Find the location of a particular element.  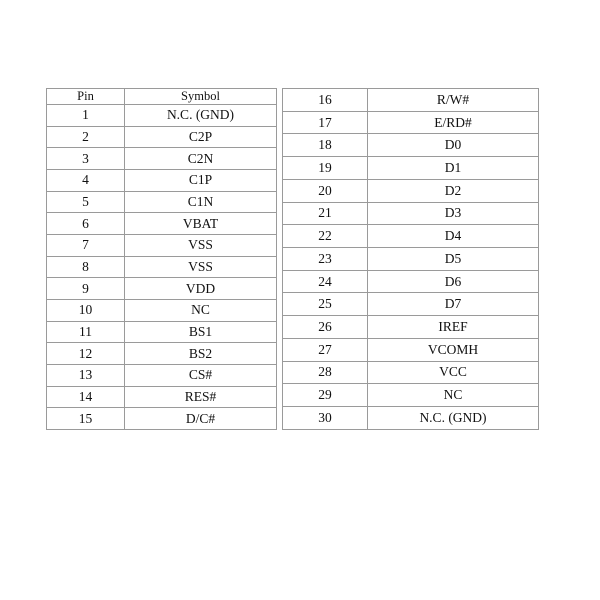

table-row: 20 D2 is located at coordinates (410, 190).